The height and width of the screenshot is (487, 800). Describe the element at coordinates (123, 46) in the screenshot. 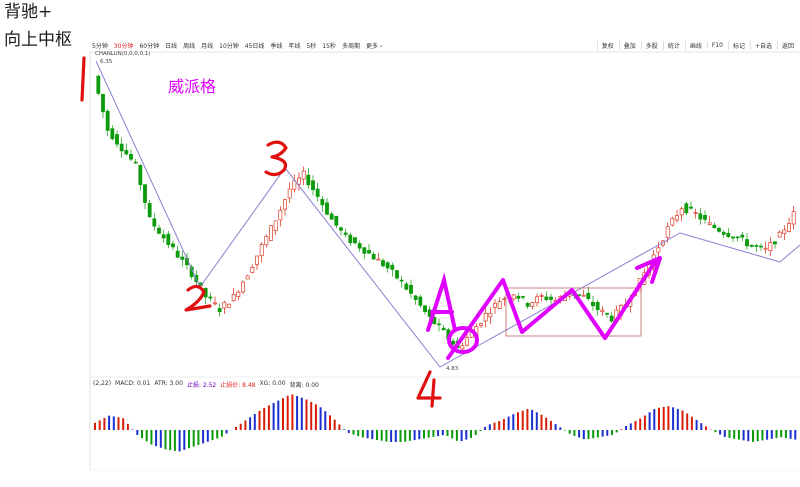

I see `period-tab: 30分钟` at that location.